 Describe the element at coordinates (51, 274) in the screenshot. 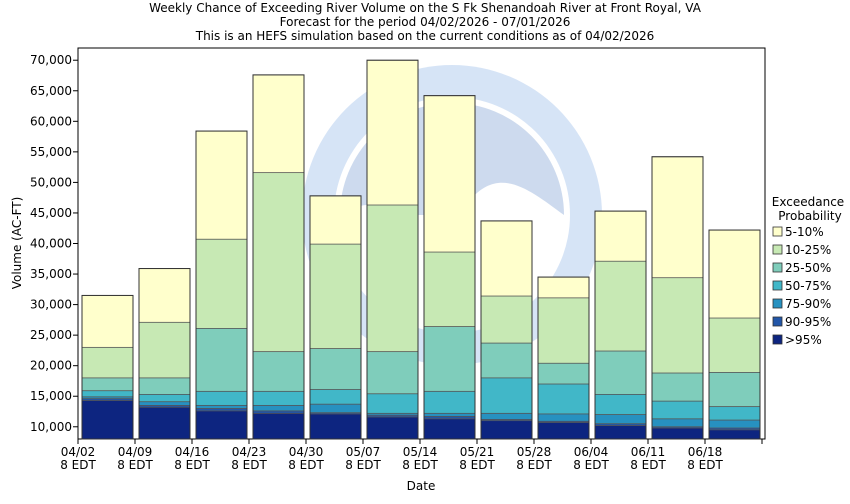

I see `y-tick-label: 35,000` at that location.